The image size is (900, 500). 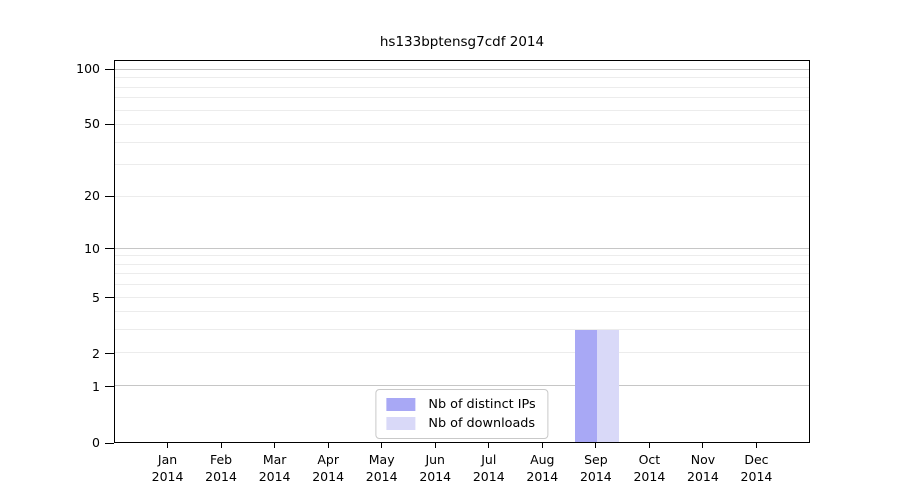 I want to click on x-tick-label: Aug 2014, so click(x=542, y=468).